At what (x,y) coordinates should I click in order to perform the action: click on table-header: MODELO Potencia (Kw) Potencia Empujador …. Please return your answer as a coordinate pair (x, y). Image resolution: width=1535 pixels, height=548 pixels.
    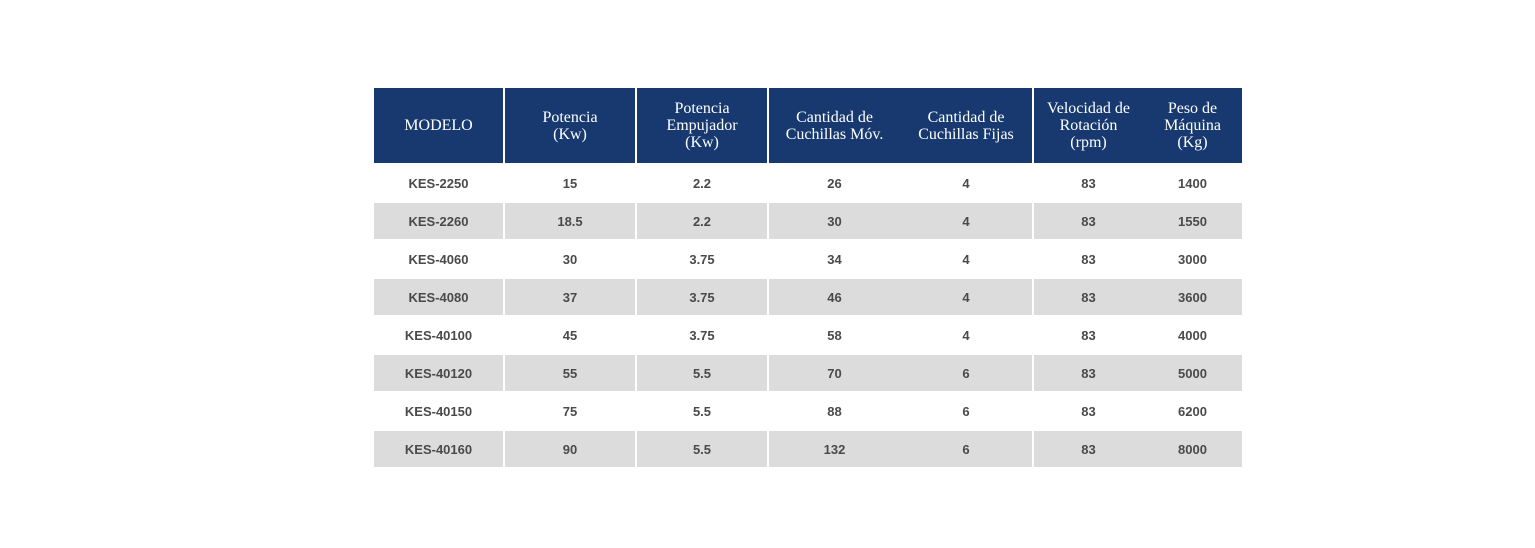
    Looking at the image, I should click on (808, 126).